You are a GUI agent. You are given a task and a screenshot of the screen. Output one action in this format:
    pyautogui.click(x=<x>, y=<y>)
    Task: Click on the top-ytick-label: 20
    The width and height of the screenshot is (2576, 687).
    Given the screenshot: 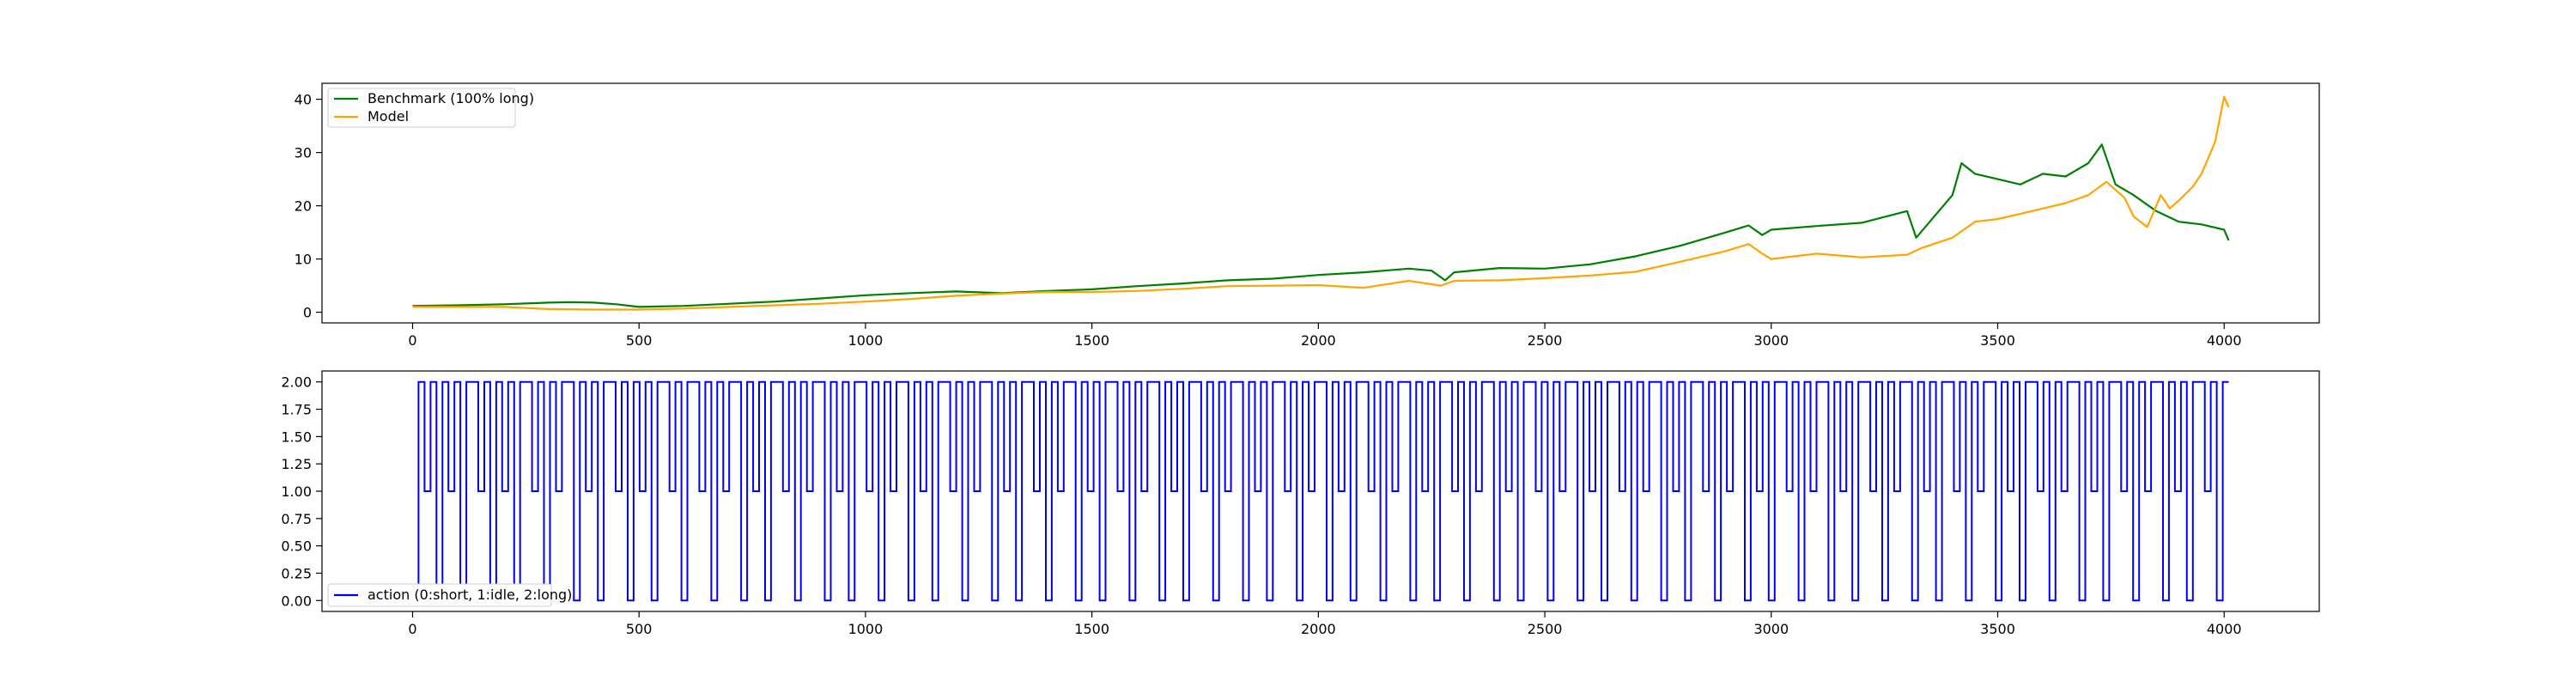 What is the action you would take?
    pyautogui.click(x=303, y=206)
    